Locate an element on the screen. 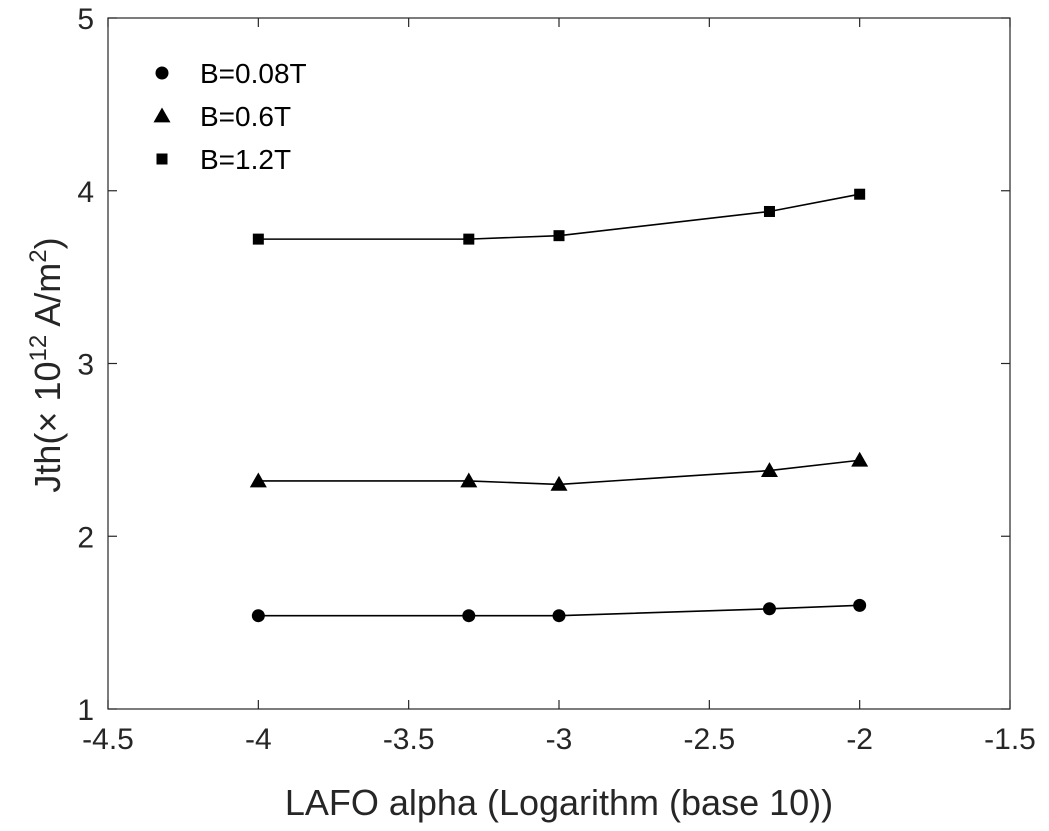 This screenshot has height=831, width=1049. y-tick-label: 1 is located at coordinates (85, 710).